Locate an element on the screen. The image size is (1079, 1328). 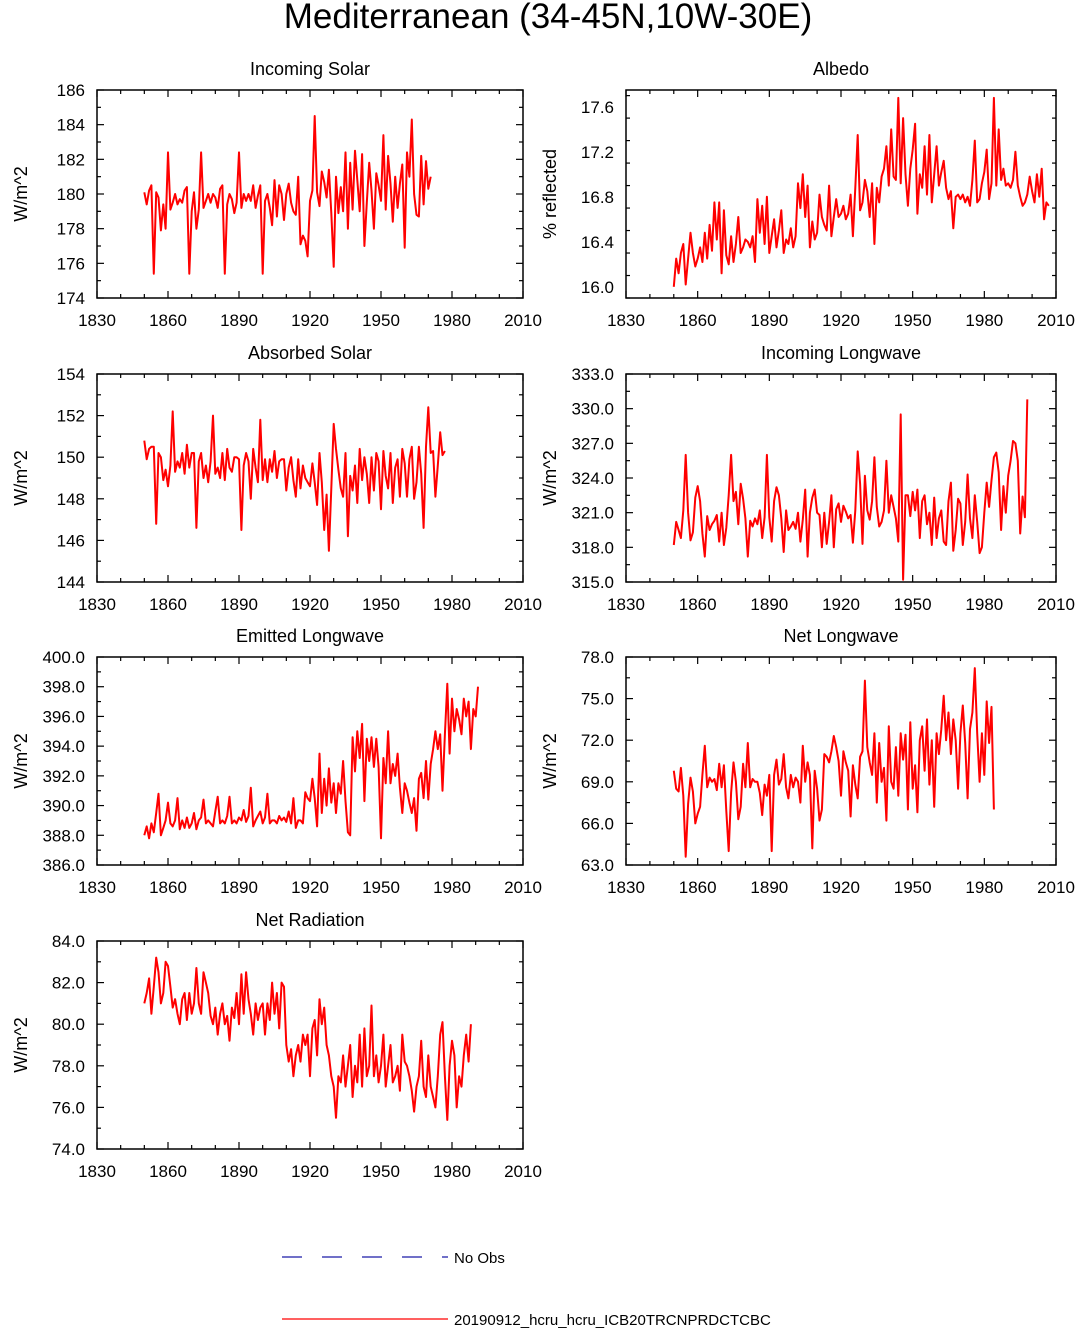
x-tick-label-absorbed-solar: 1920 is located at coordinates (310, 604).